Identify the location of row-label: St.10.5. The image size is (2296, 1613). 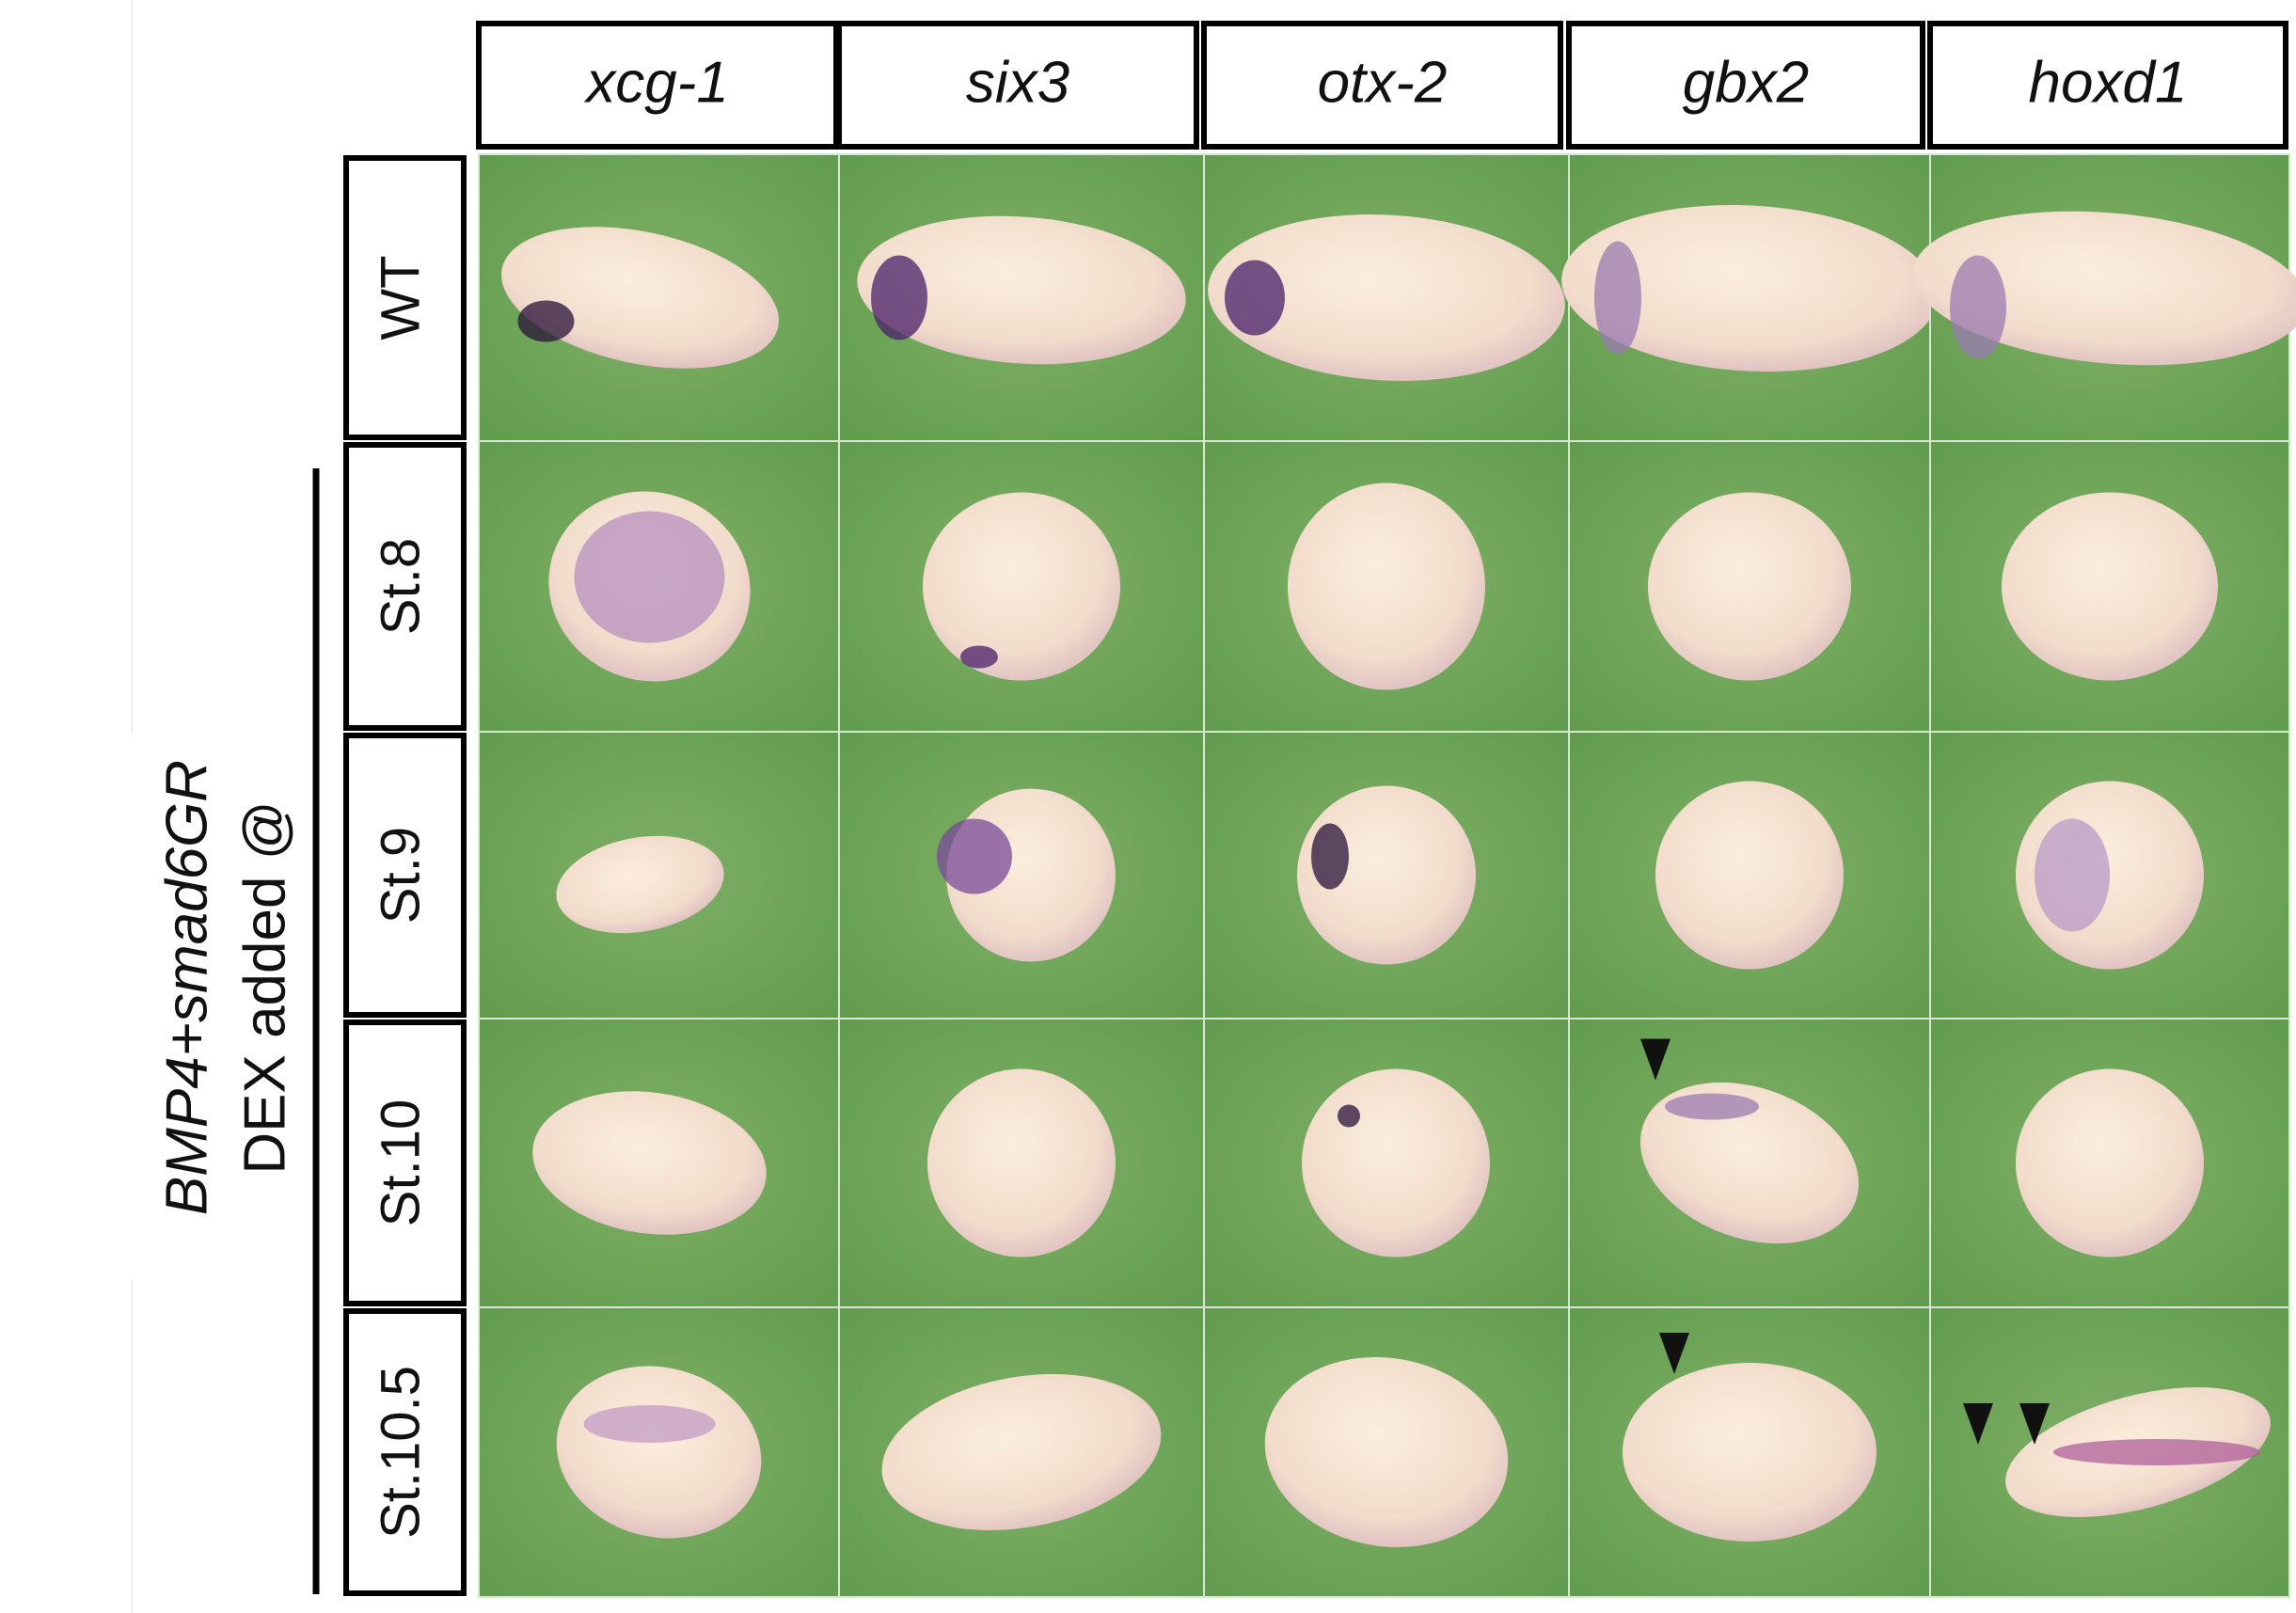
(400, 1452).